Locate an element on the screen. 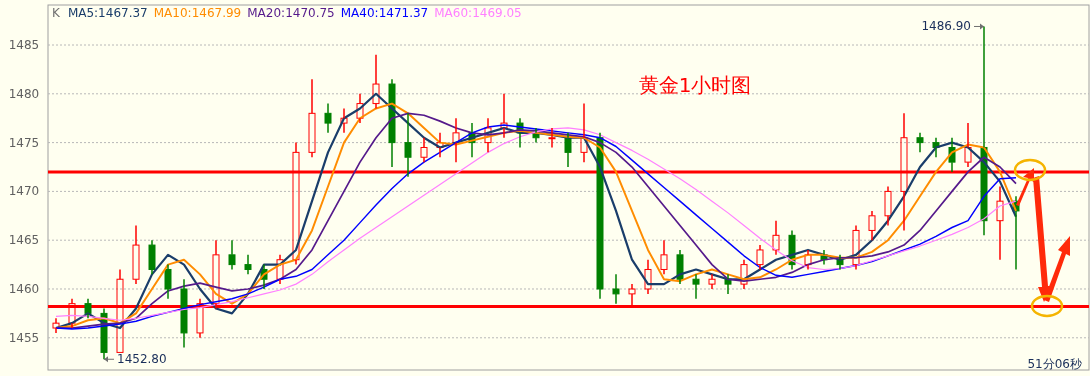 The height and width of the screenshot is (376, 1090). text: MA10:1467.99 is located at coordinates (197, 13).